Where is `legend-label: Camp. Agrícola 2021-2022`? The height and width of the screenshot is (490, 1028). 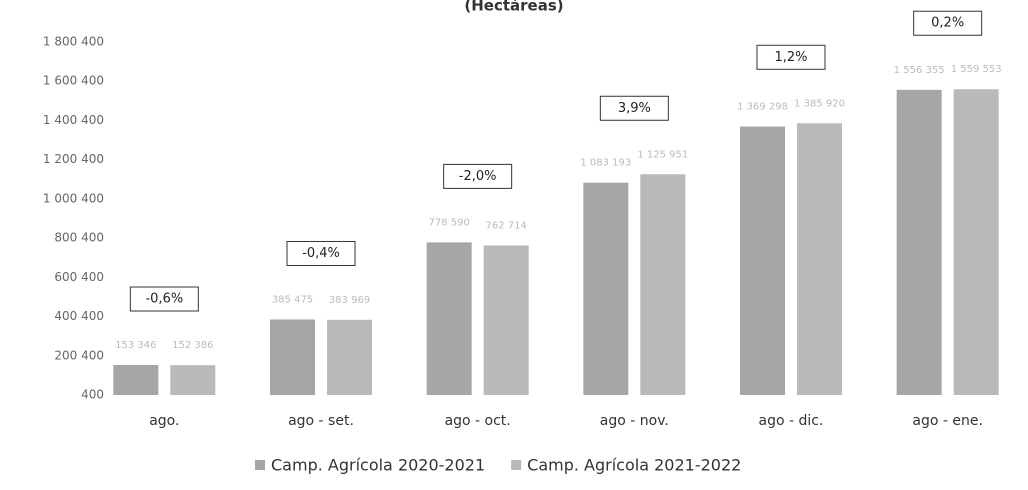 legend-label: Camp. Agrícola 2021-2022 is located at coordinates (634, 465).